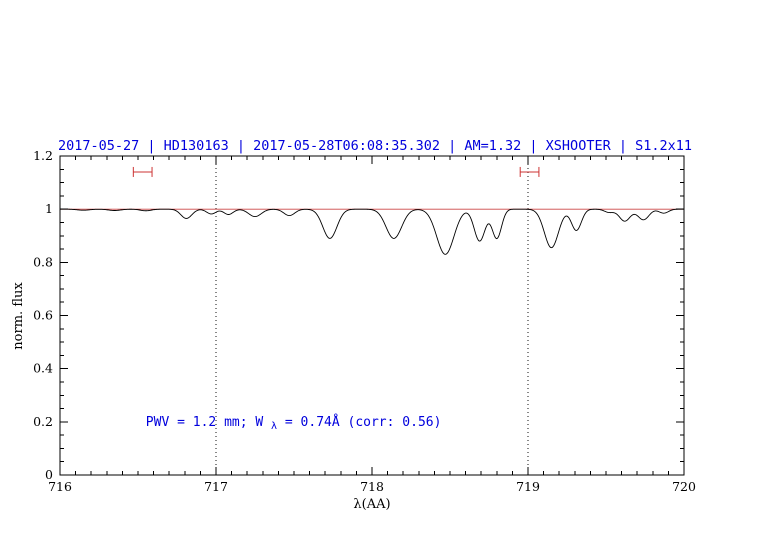 This screenshot has width=782, height=542. Describe the element at coordinates (49, 208) in the screenshot. I see `y-tick-label: 1` at that location.